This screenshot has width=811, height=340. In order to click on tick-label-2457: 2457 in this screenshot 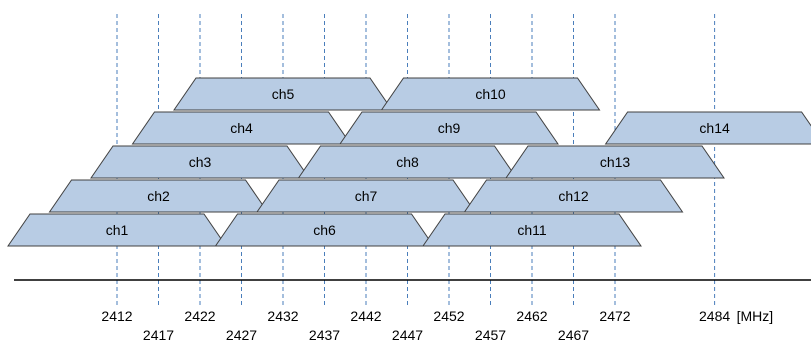, I will do `click(490, 333)`.